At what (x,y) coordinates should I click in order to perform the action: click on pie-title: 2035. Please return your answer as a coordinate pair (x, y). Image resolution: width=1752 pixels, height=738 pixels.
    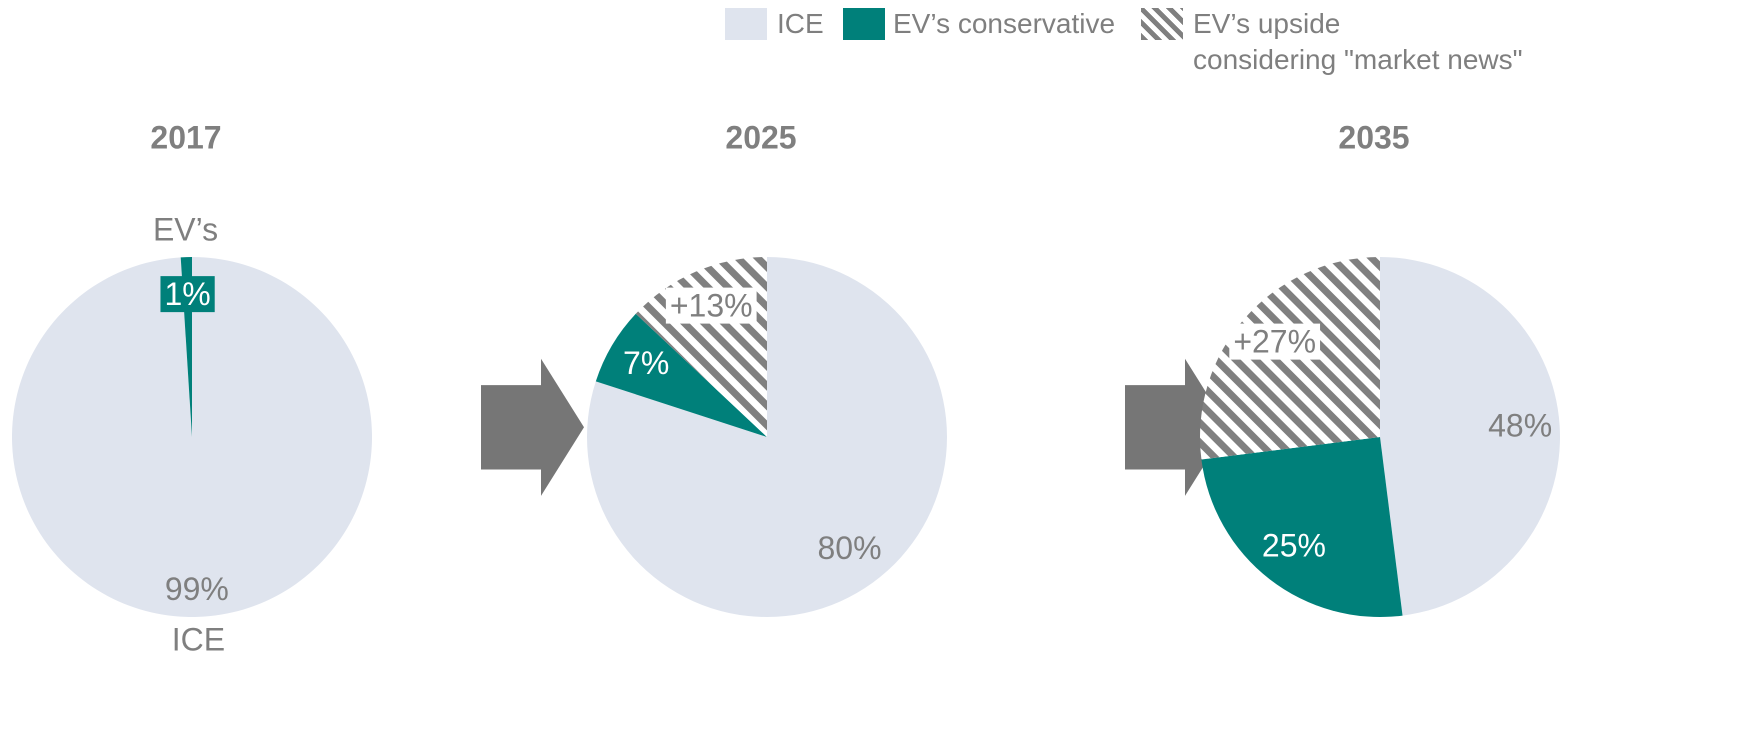
    Looking at the image, I should click on (1373, 137).